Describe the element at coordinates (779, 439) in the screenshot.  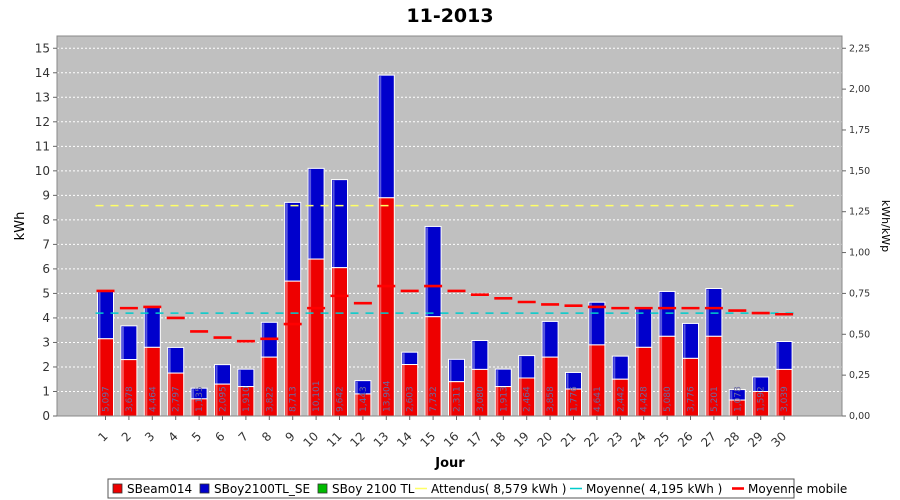
I see `x-tick-label: 30` at that location.